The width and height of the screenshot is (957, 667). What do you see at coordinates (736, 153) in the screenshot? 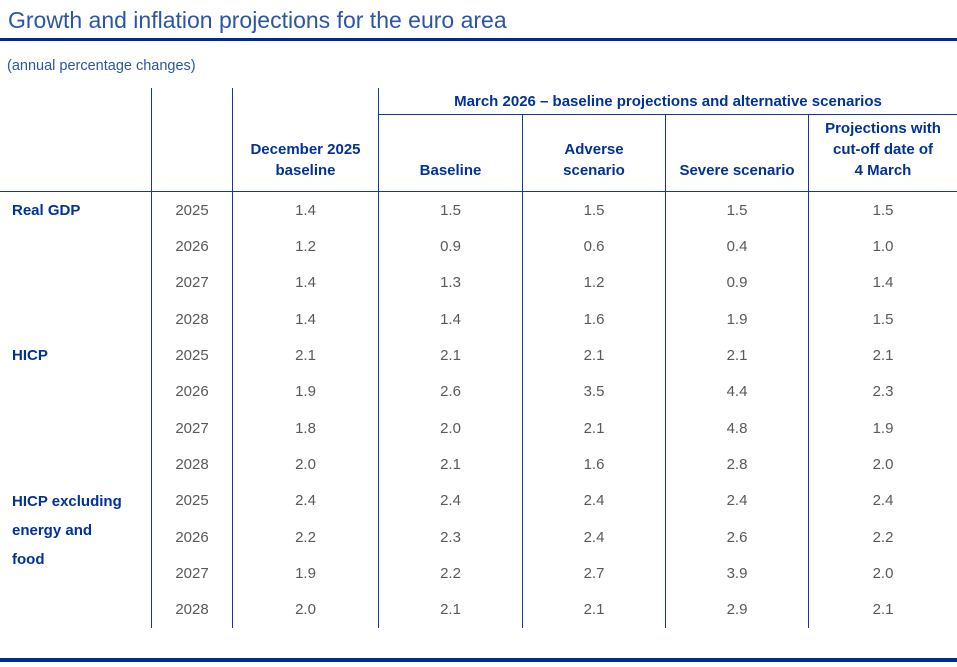
I see `column-header-severe-scenario: Severe scenario` at bounding box center [736, 153].